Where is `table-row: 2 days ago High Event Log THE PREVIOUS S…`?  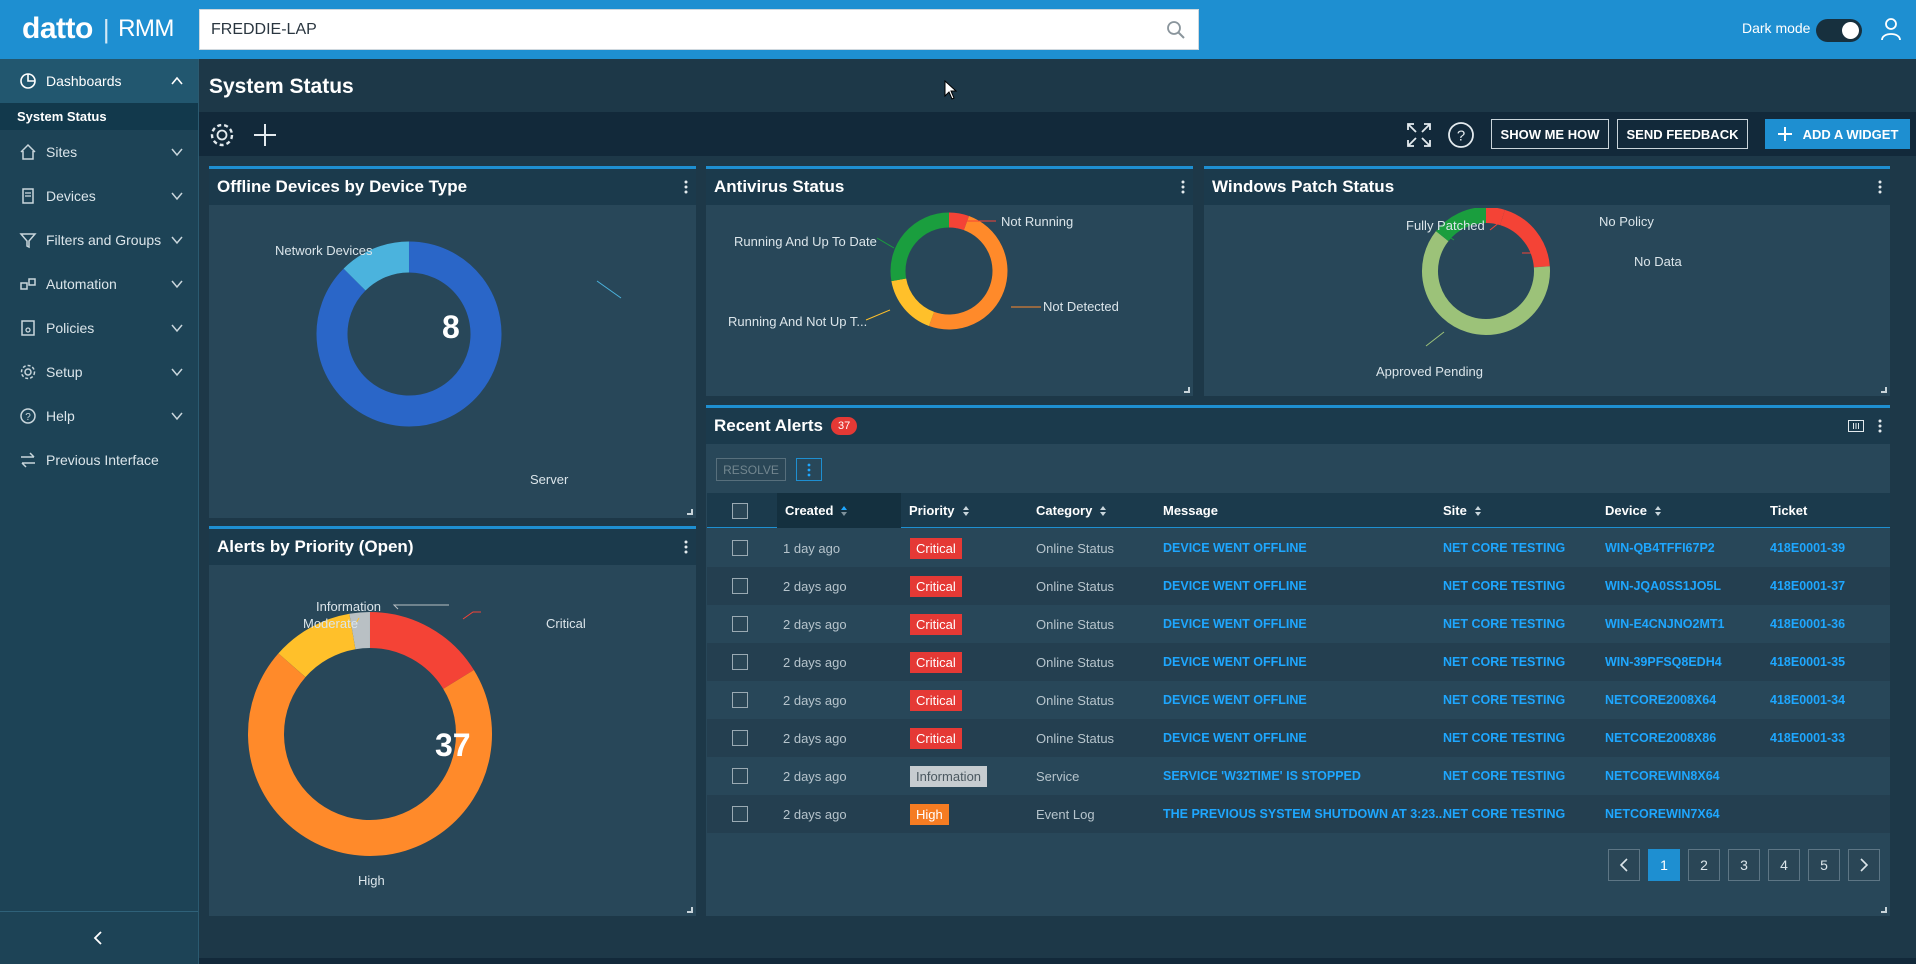
table-row: 2 days ago High Event Log THE PREVIOUS S… is located at coordinates (1298, 814).